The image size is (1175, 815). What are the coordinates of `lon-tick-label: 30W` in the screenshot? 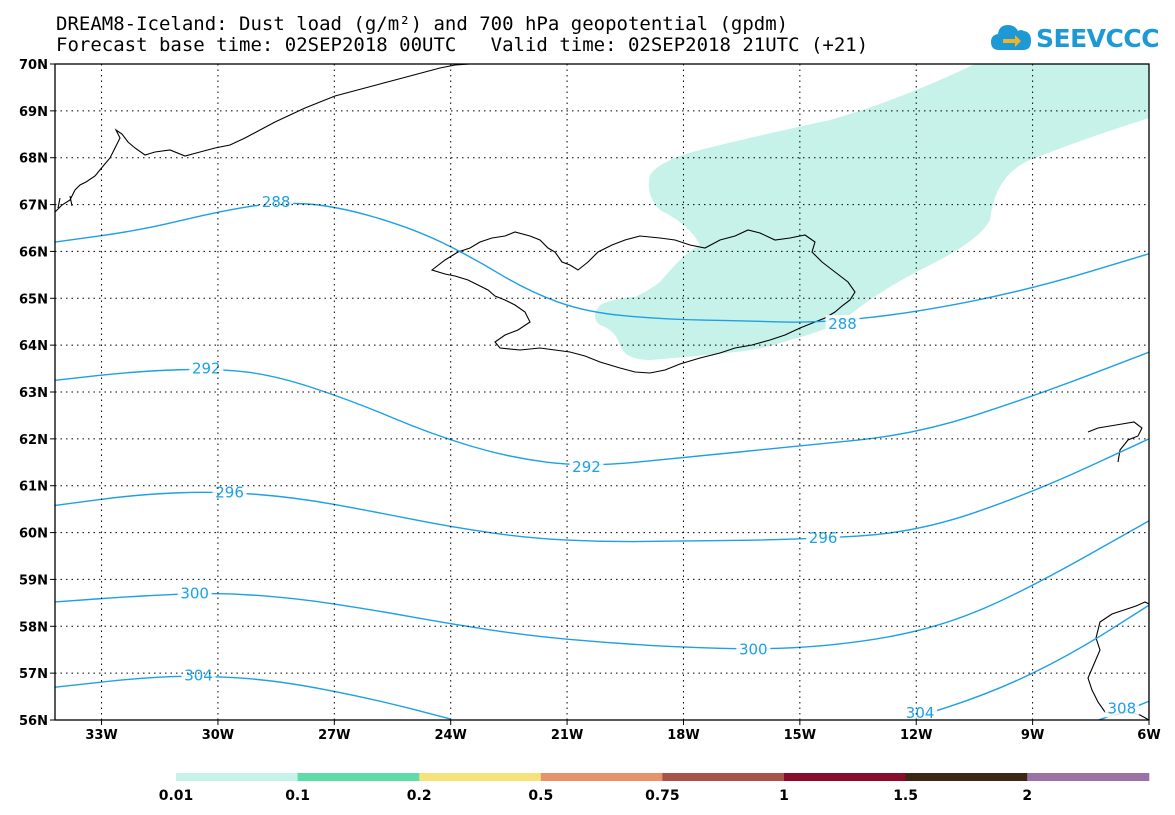 It's located at (218, 735).